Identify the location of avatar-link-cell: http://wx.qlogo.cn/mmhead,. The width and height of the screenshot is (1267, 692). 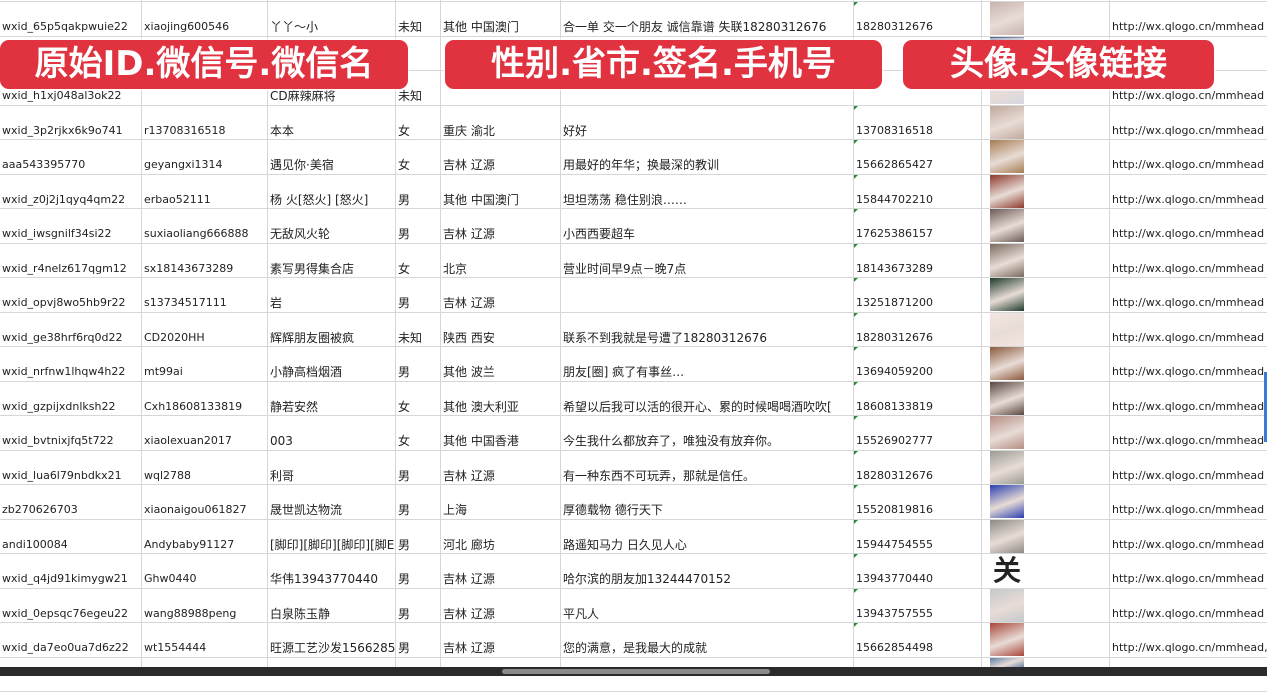
(1189, 647).